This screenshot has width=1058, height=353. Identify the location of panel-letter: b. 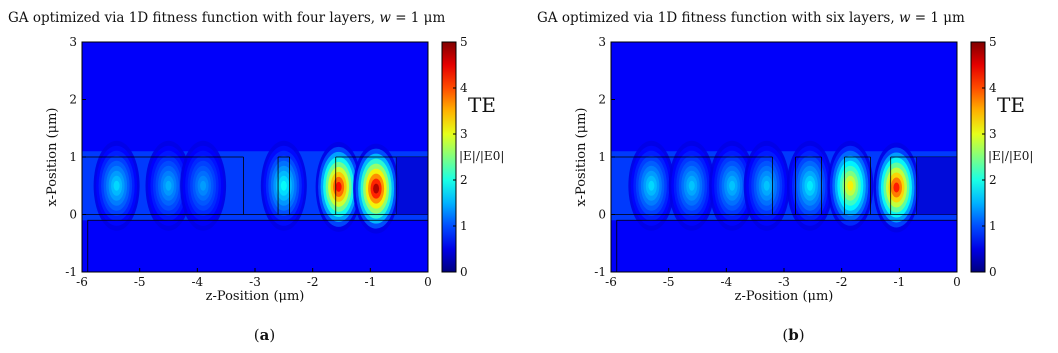
(793, 335).